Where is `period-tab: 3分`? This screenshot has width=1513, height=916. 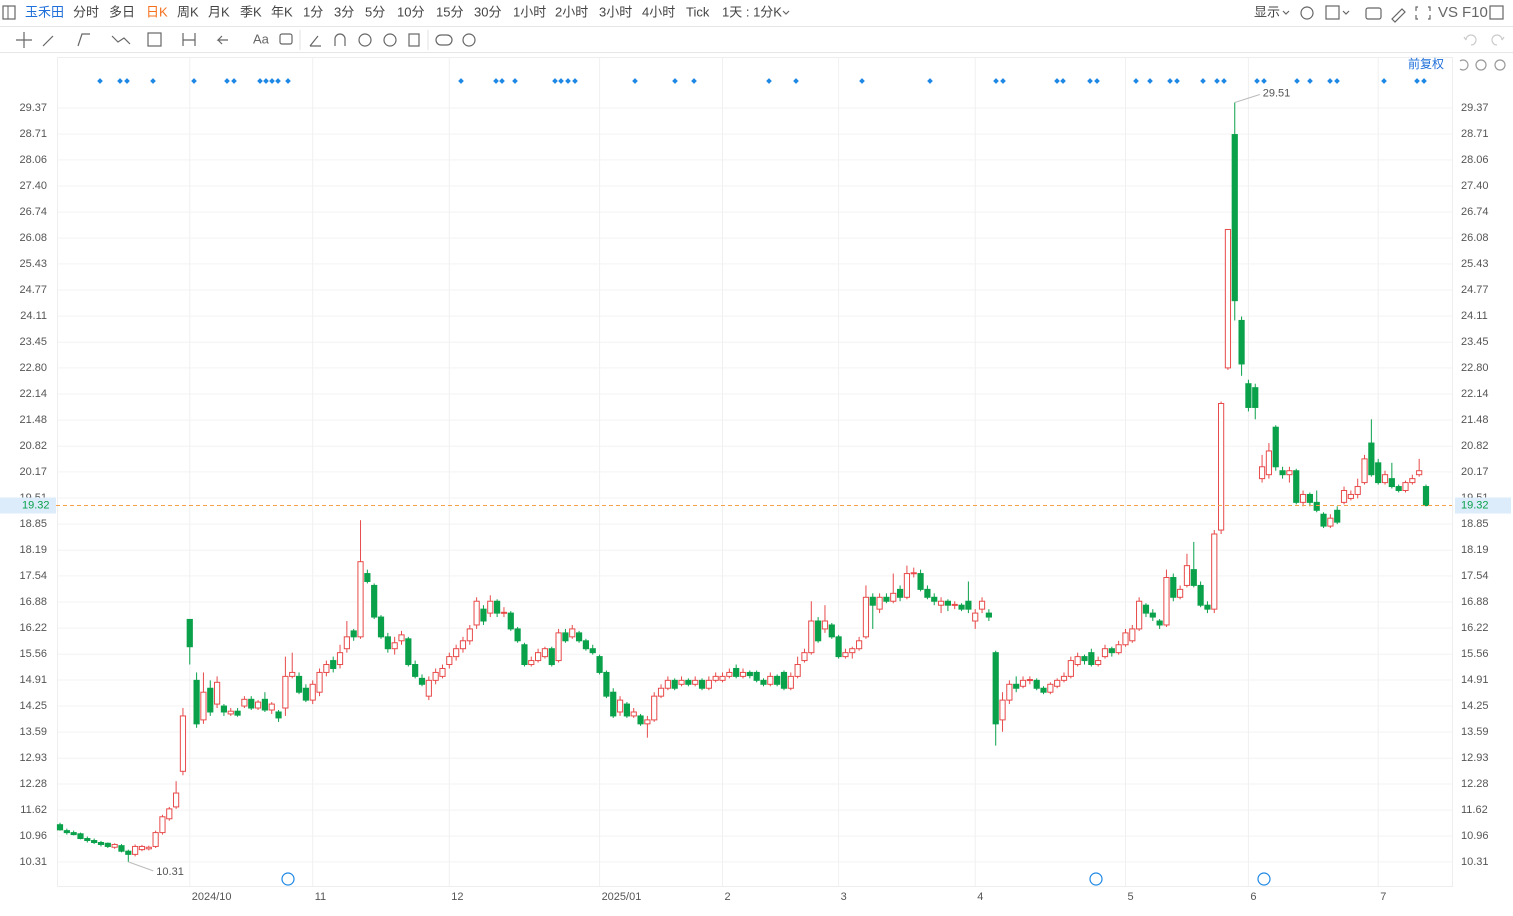 period-tab: 3分 is located at coordinates (344, 11).